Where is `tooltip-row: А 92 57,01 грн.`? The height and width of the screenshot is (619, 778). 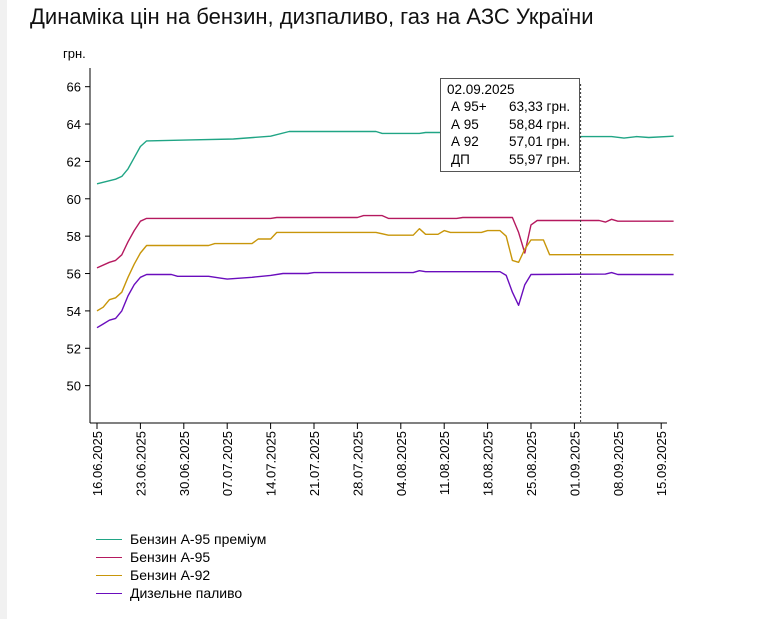
tooltip-row: А 92 57,01 грн. is located at coordinates (510, 142).